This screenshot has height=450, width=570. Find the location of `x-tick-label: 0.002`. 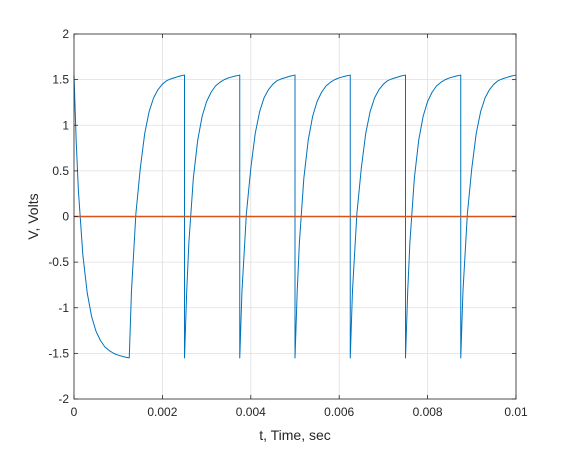

x-tick-label: 0.002 is located at coordinates (162, 412).